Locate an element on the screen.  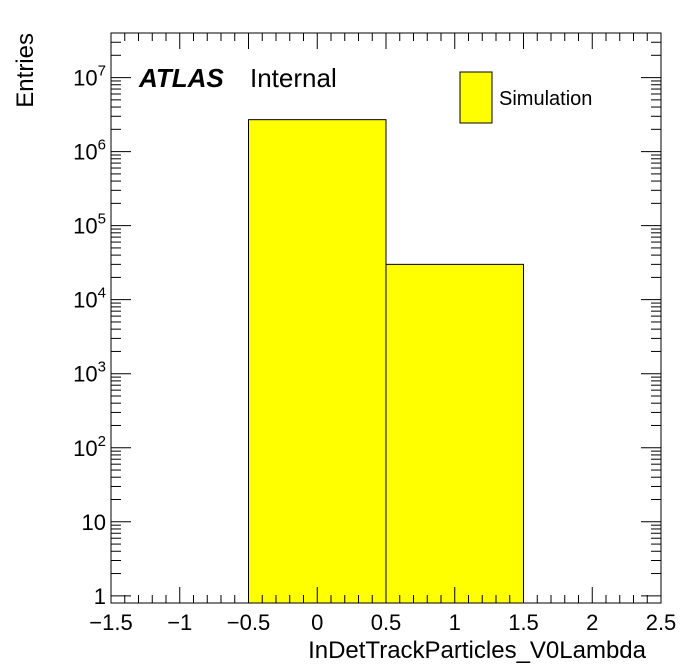
y-tick-label: 10⁵ is located at coordinates (89, 225).